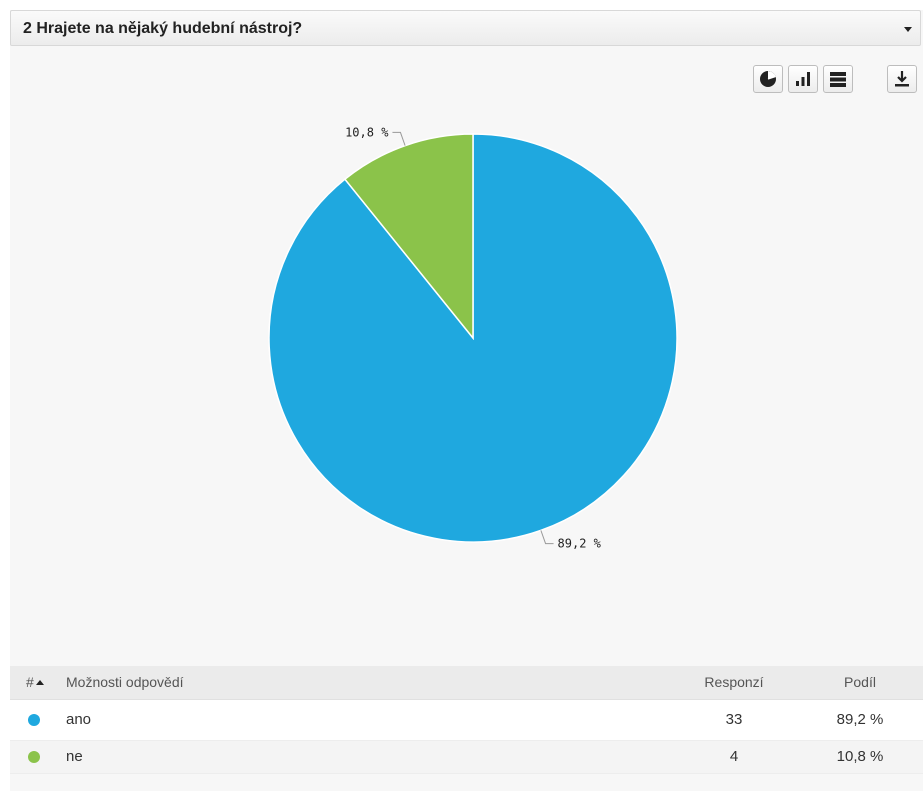  Describe the element at coordinates (125, 682) in the screenshot. I see `column-header-option: Možnosti odpovědí` at that location.